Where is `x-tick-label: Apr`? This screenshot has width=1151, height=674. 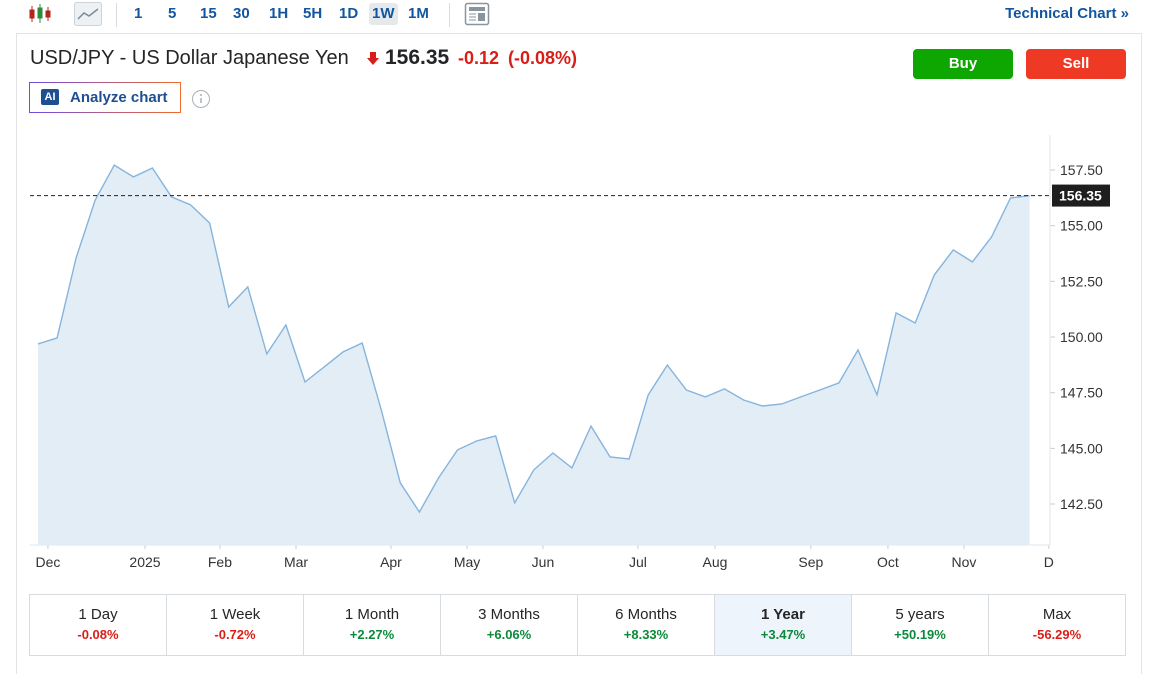 x-tick-label: Apr is located at coordinates (391, 562).